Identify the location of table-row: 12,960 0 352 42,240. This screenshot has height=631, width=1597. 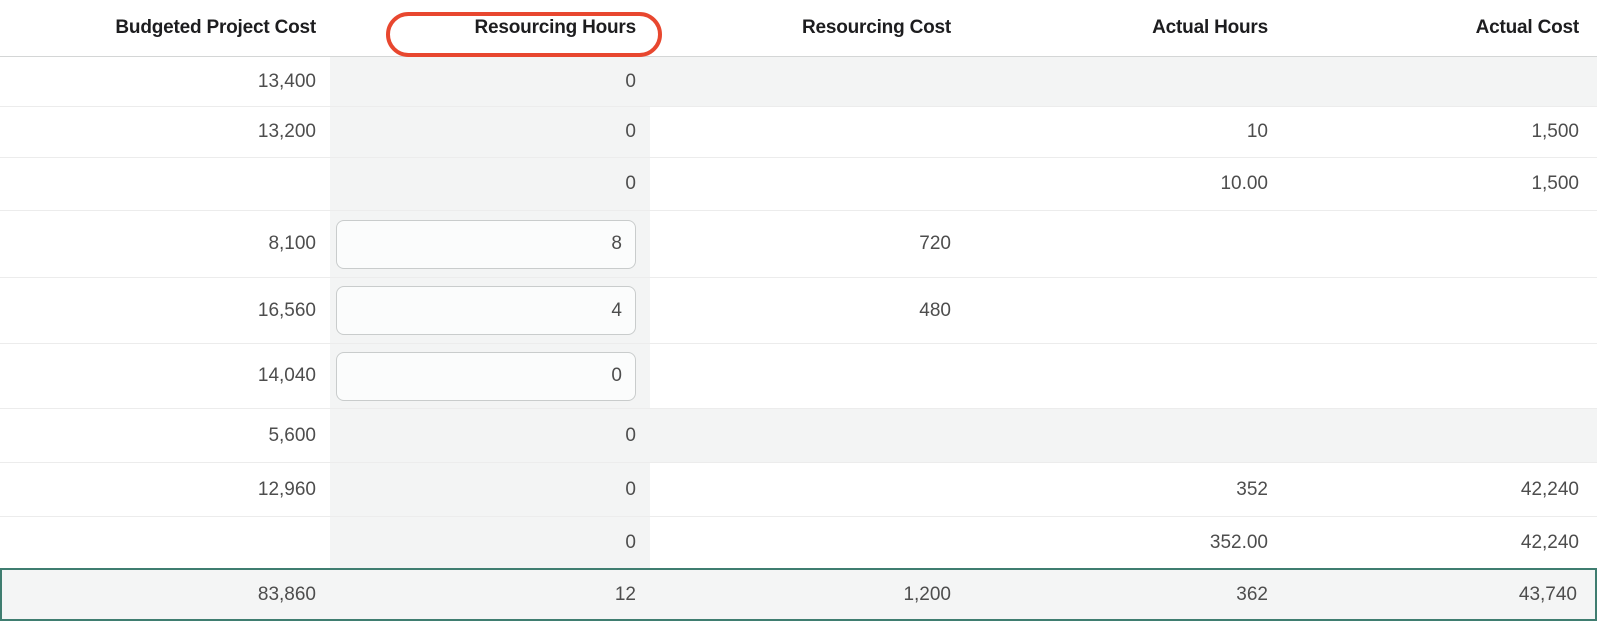
(798, 490).